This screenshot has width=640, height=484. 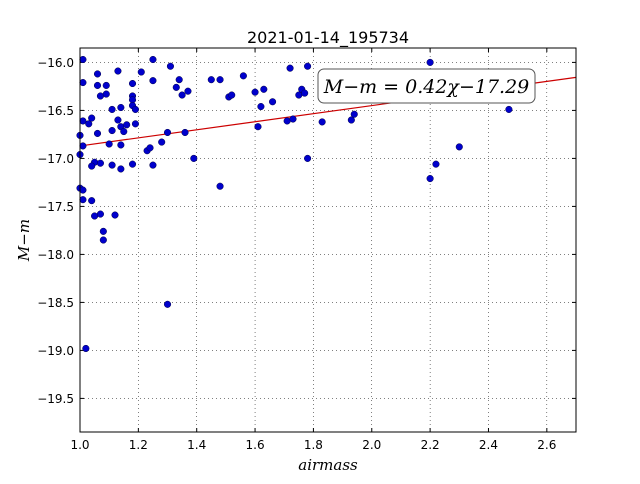 I want to click on y-tick-label: −18.0, so click(x=55, y=255).